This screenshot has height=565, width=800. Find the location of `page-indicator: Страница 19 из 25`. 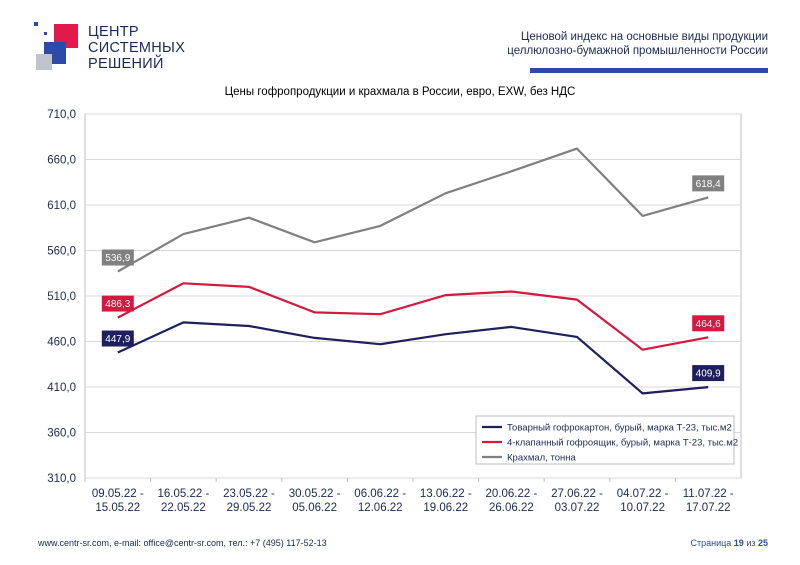

page-indicator: Страница 19 из 25 is located at coordinates (729, 543).